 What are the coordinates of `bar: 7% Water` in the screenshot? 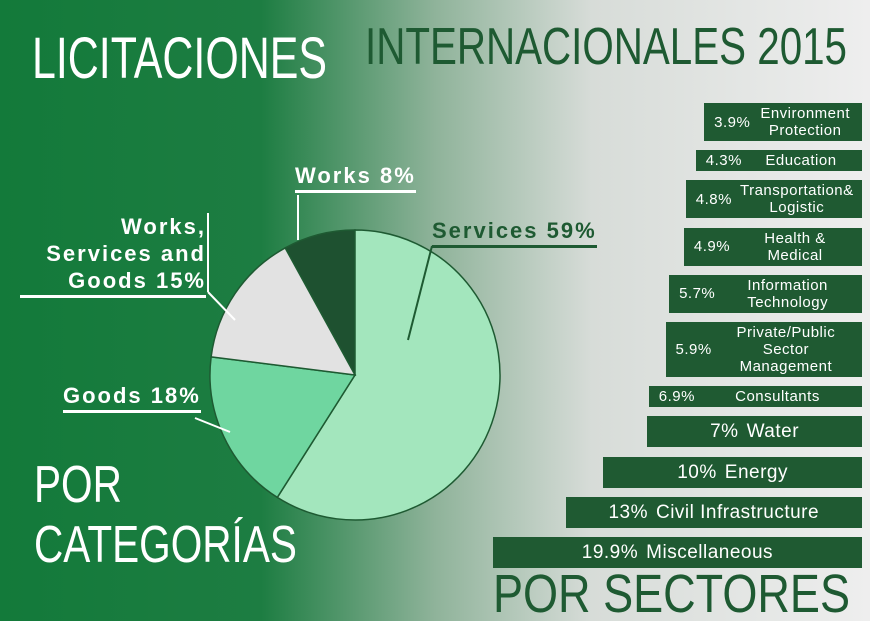 It's located at (754, 432).